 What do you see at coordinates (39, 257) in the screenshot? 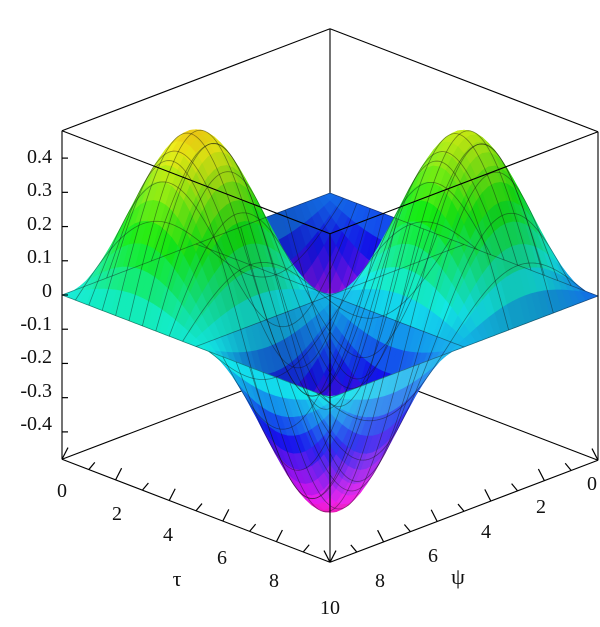
I see `z-tick-label: 0.1` at bounding box center [39, 257].